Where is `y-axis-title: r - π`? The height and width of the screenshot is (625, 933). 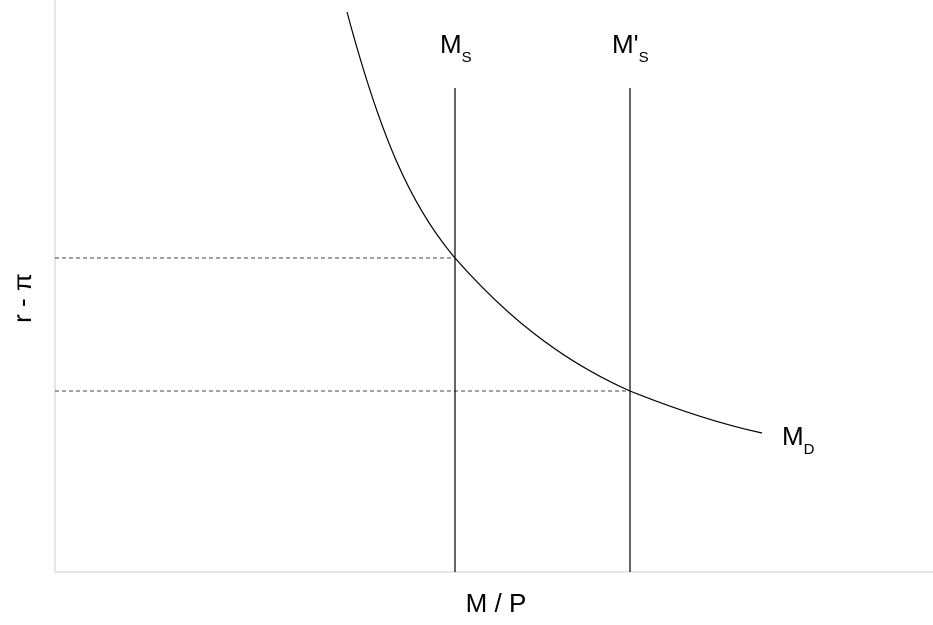 y-axis-title: r - π is located at coordinates (22, 298).